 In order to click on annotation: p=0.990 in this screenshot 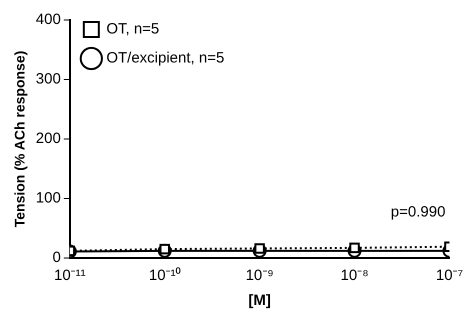, I will do `click(418, 211)`.